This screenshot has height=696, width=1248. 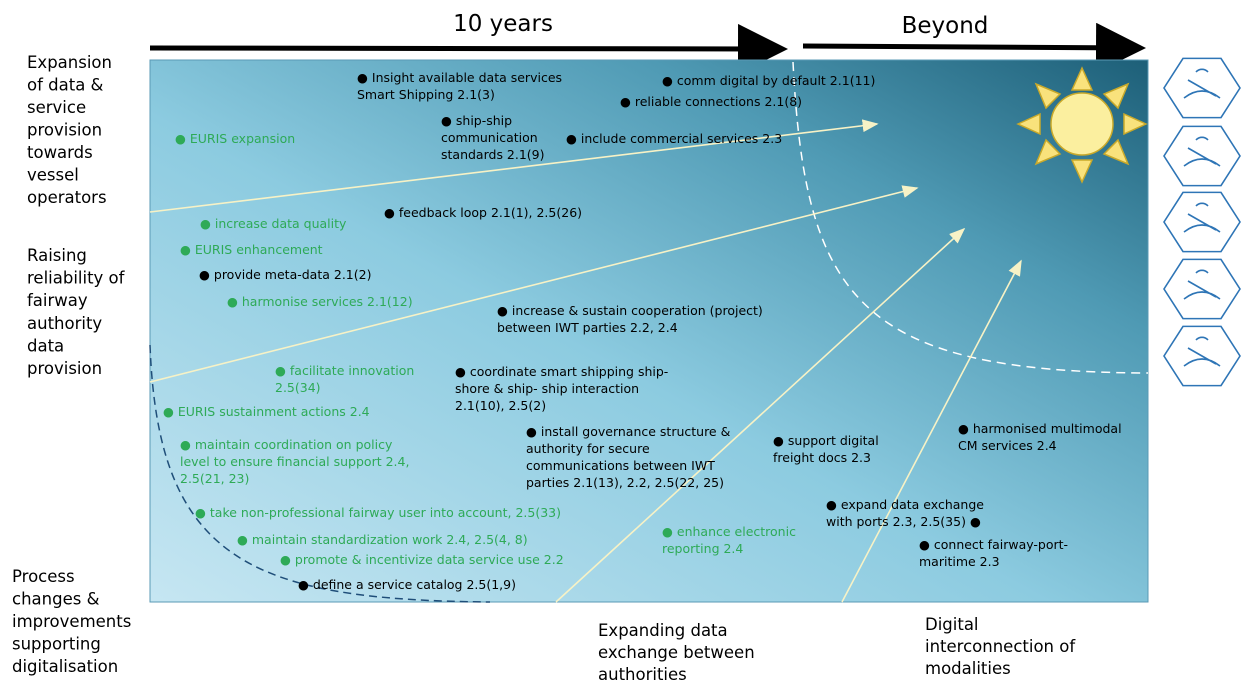 I want to click on item-text: 2.1(10), 2.5(2), so click(x=500, y=405).